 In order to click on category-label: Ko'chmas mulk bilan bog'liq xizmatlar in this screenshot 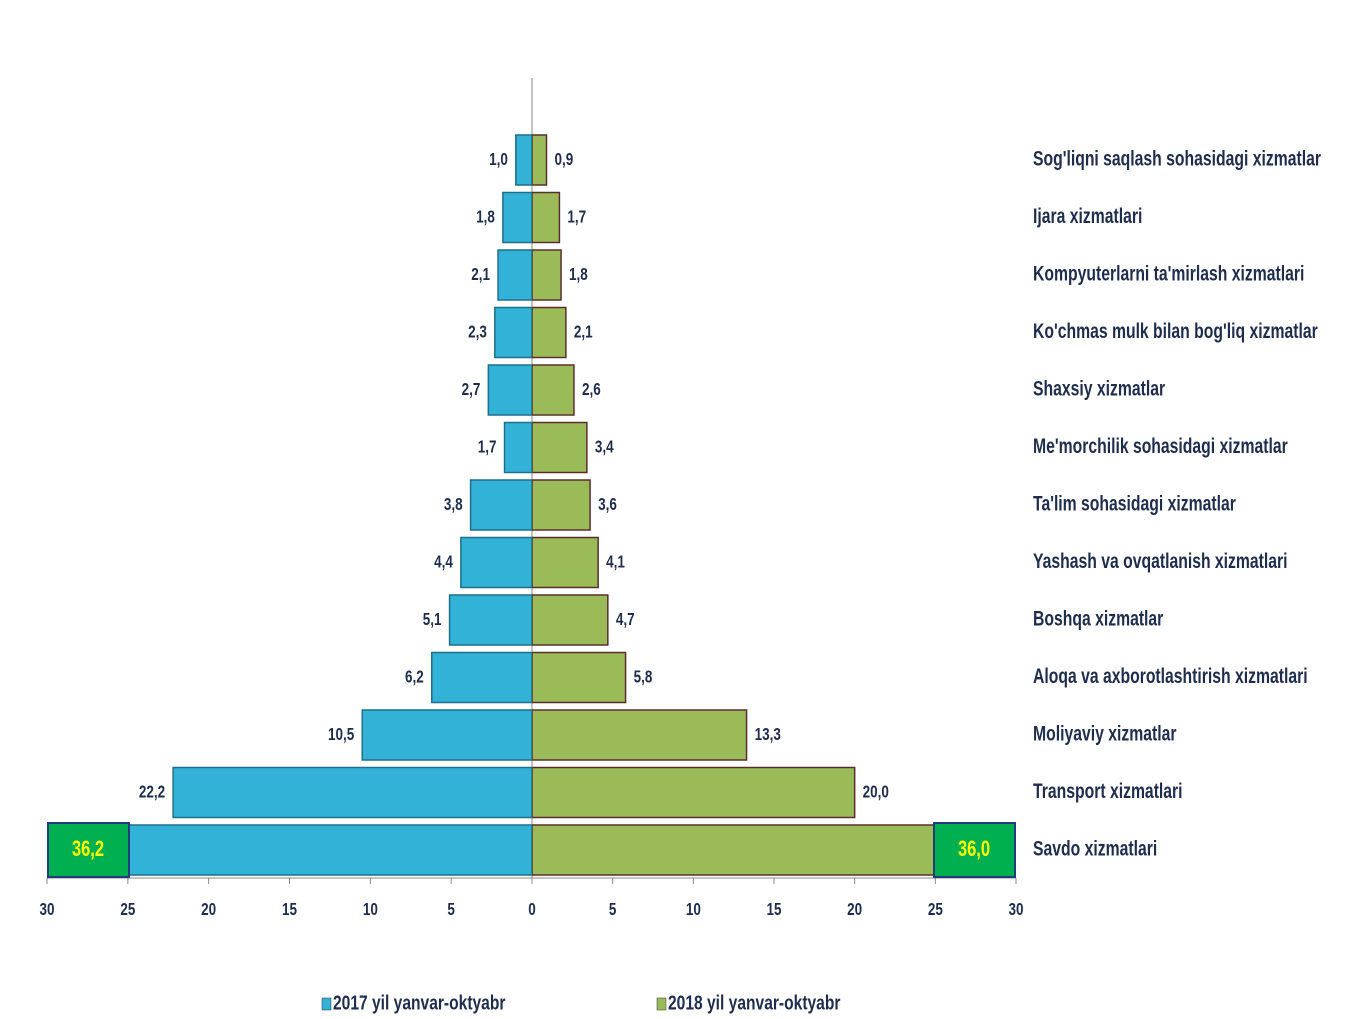, I will do `click(1175, 331)`.